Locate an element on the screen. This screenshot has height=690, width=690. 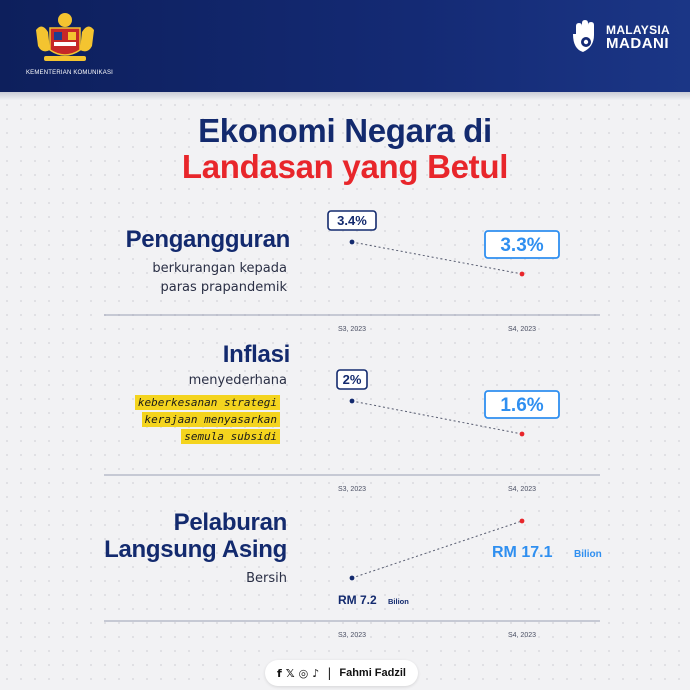
brand-line1: MALAYSIA is located at coordinates (638, 30).